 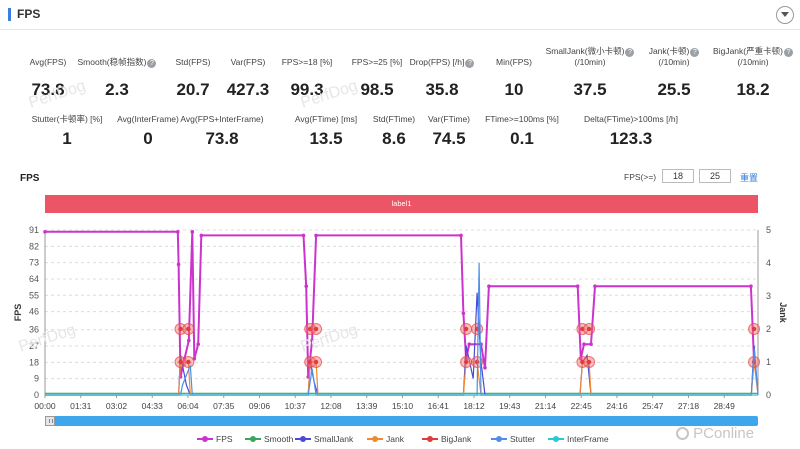 What do you see at coordinates (24, 14) in the screenshot?
I see `panel-title: FPS` at bounding box center [24, 14].